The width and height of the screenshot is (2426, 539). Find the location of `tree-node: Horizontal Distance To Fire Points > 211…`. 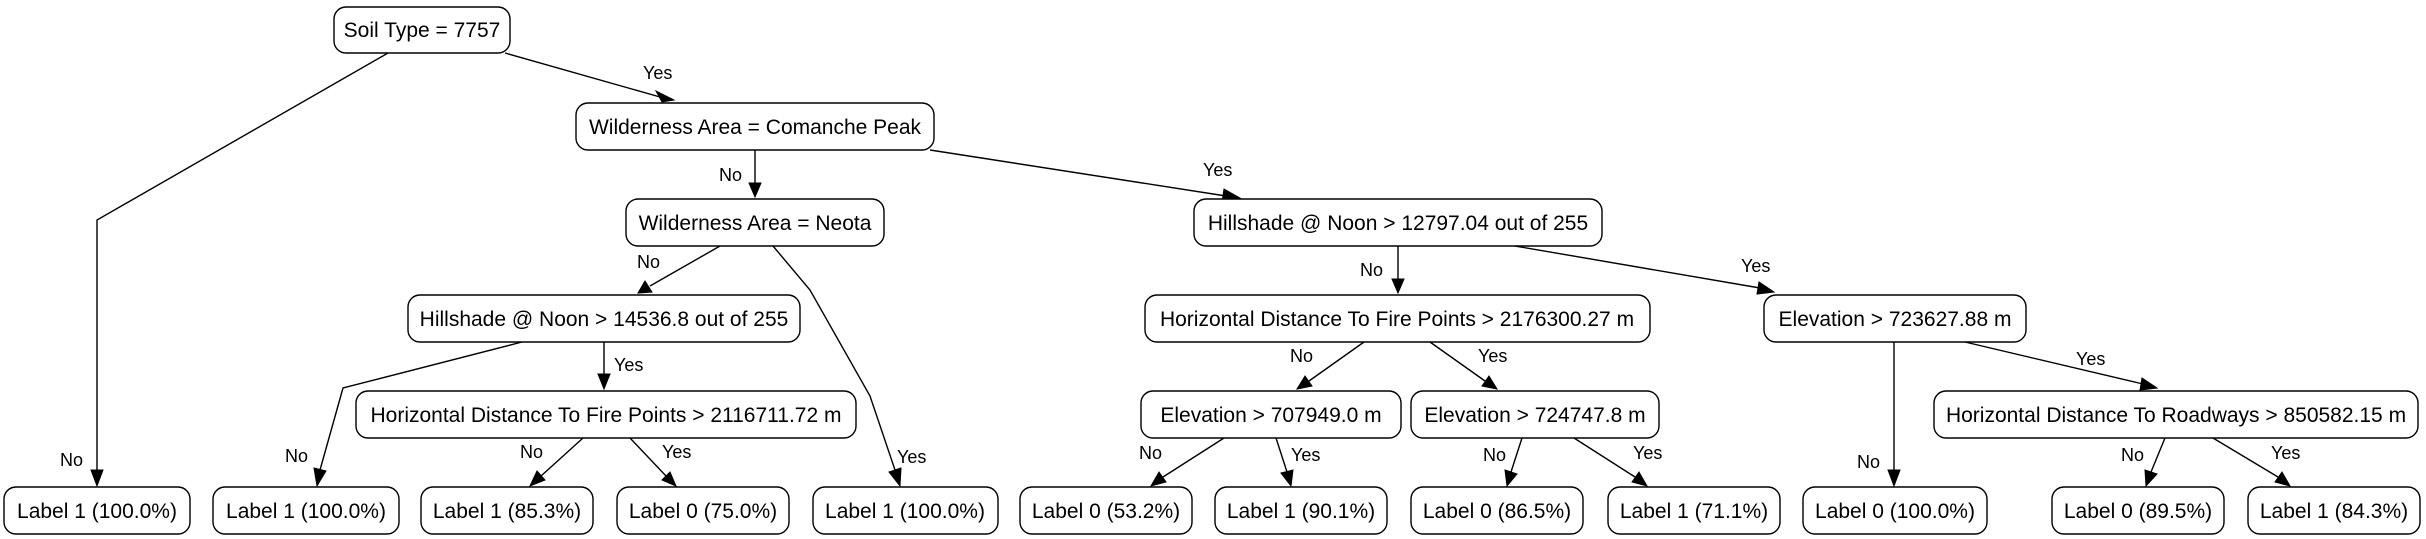

tree-node: Horizontal Distance To Fire Points > 211… is located at coordinates (606, 414).